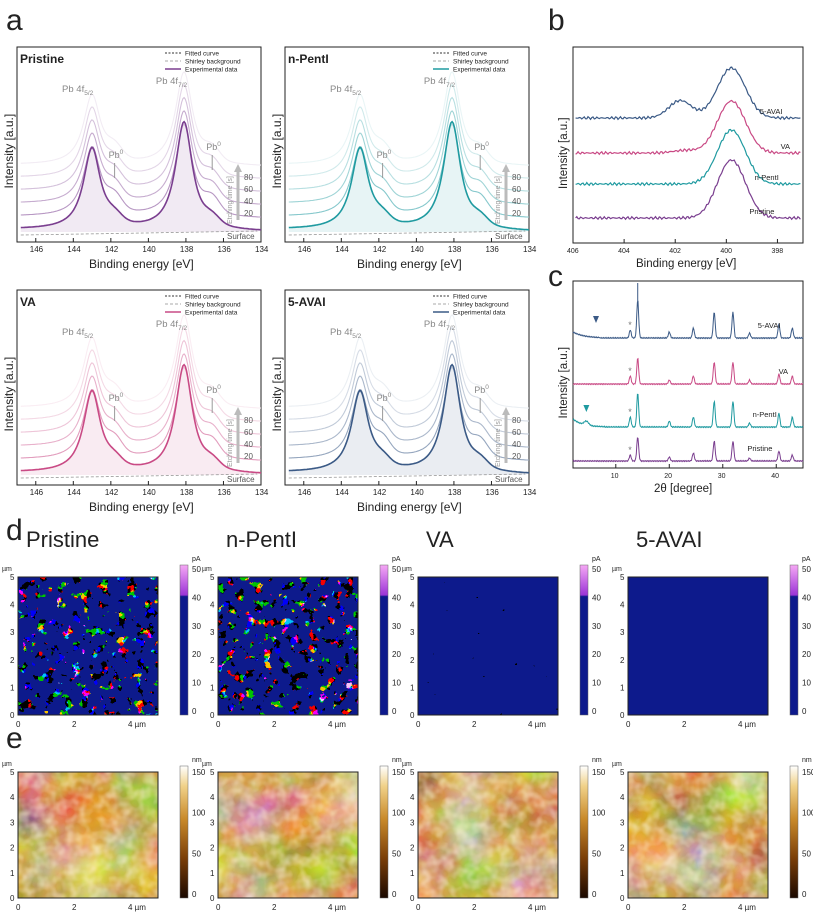  Describe the element at coordinates (74, 724) in the screenshot. I see `cafm-x-tick: 2` at that location.